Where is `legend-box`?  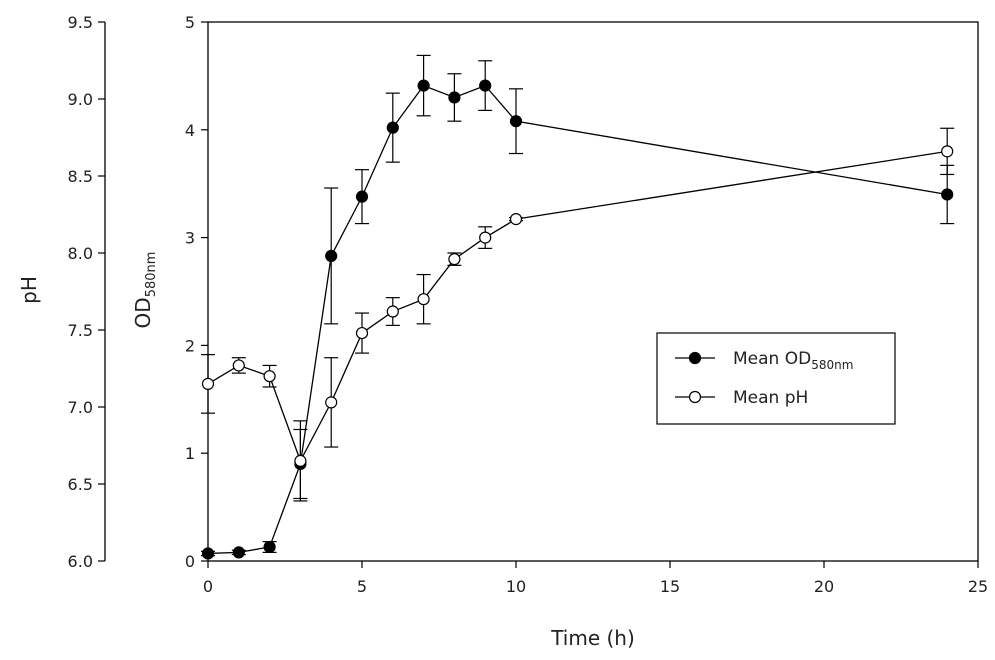 legend-box is located at coordinates (776, 378).